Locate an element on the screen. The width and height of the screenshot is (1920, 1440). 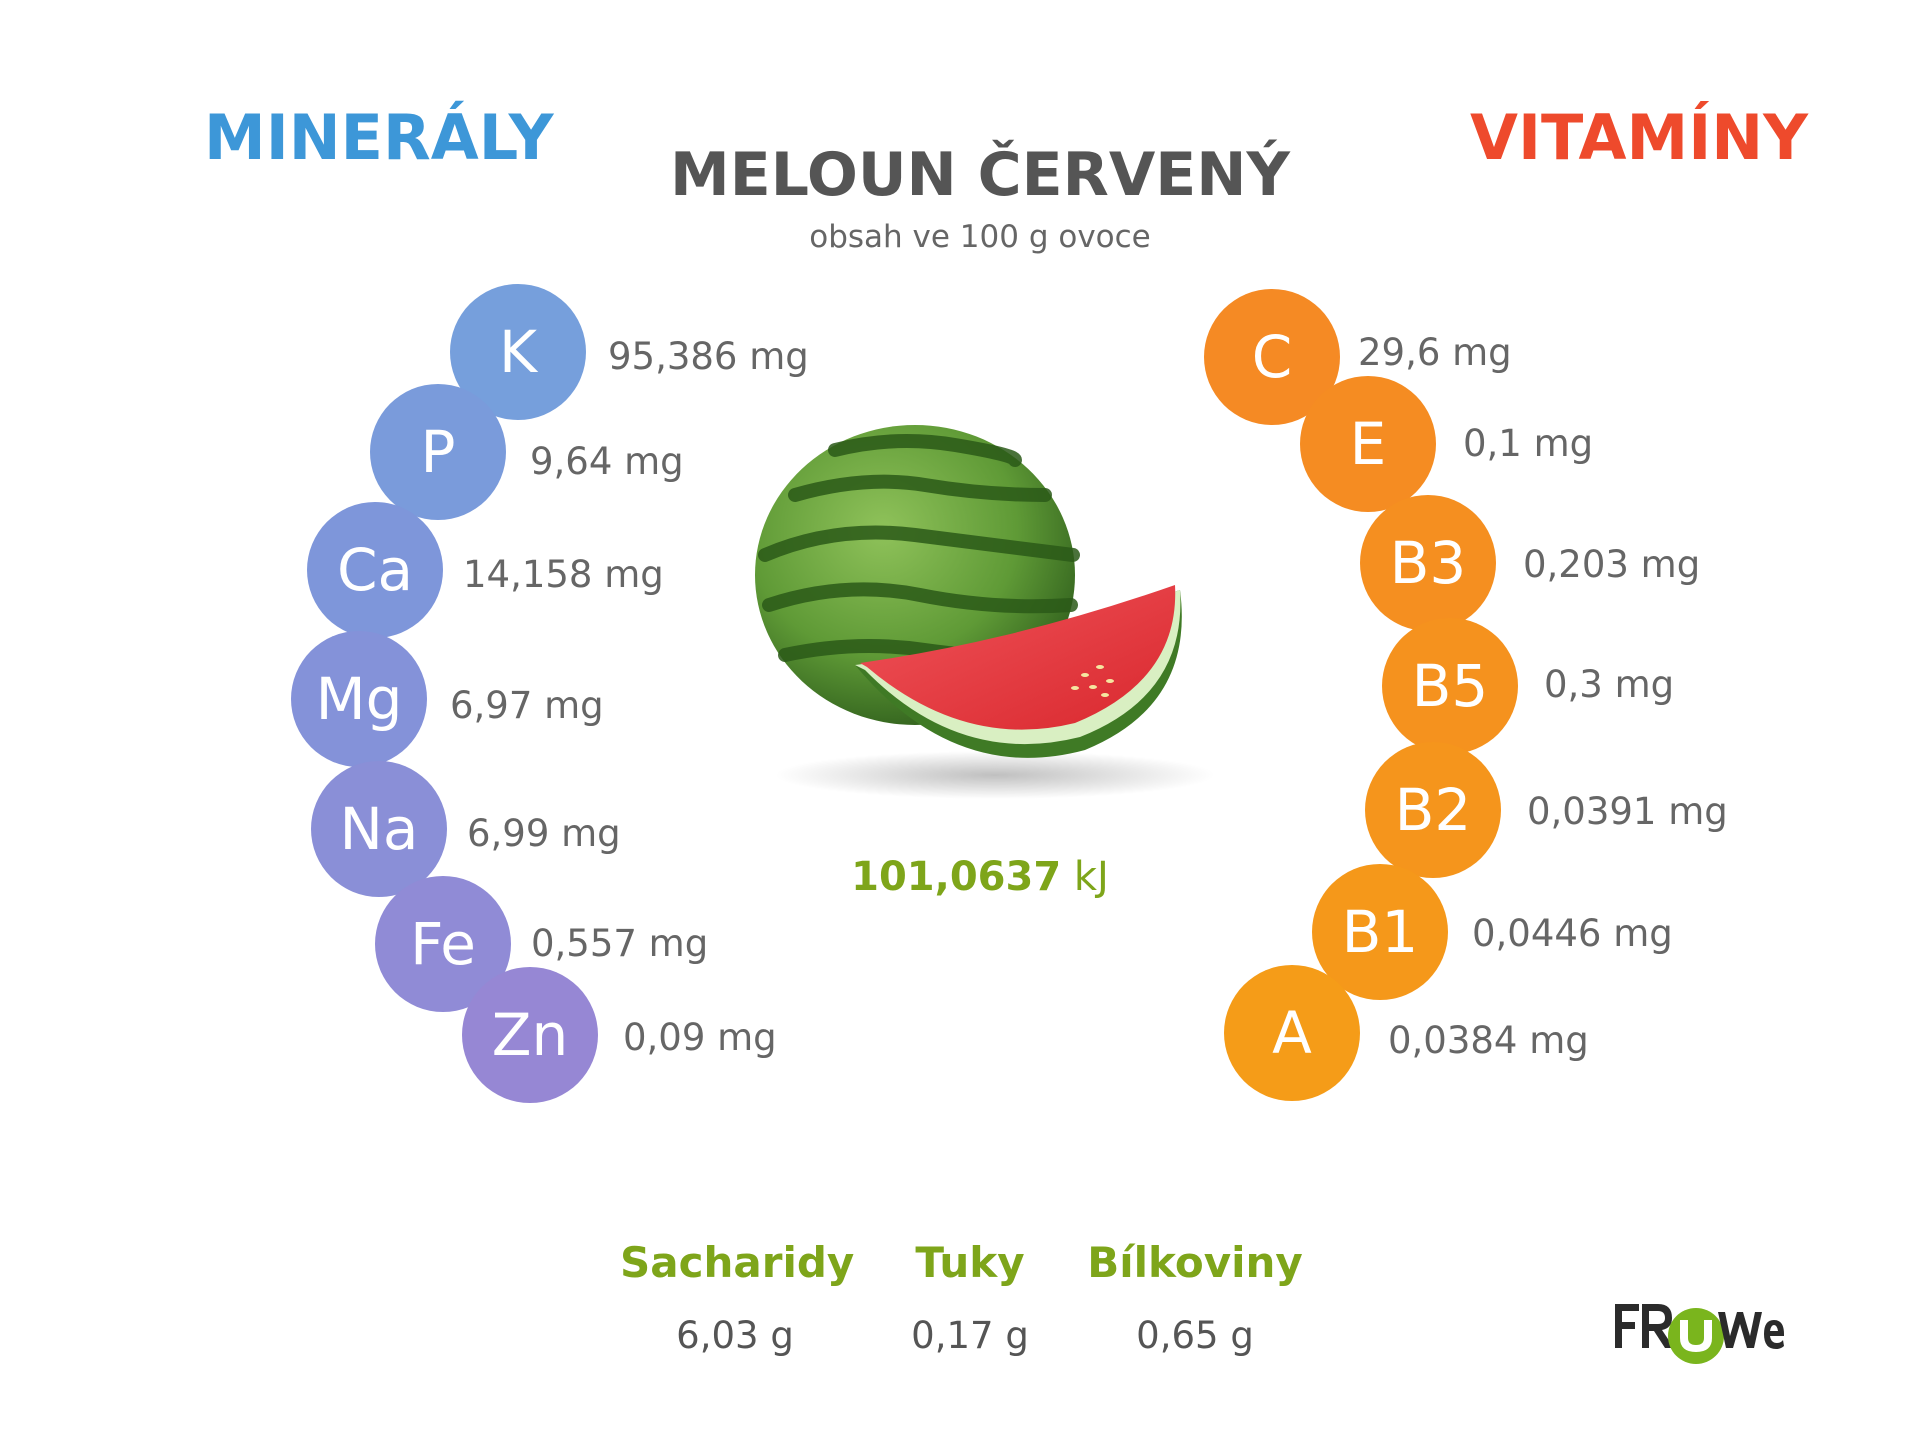
vitamin-value-b1: 0,0446 mg is located at coordinates (1572, 933).